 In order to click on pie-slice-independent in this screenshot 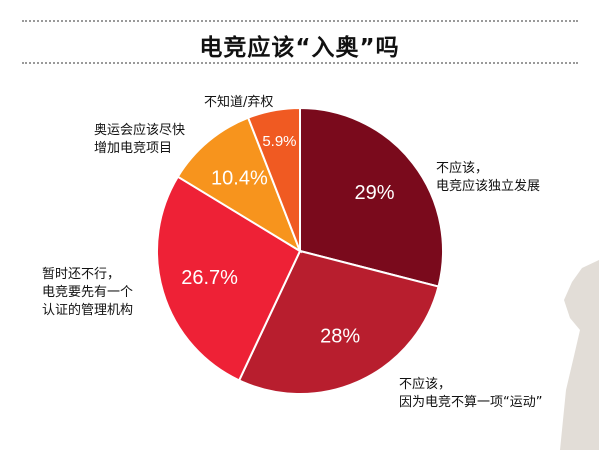, I will do `click(371, 197)`.